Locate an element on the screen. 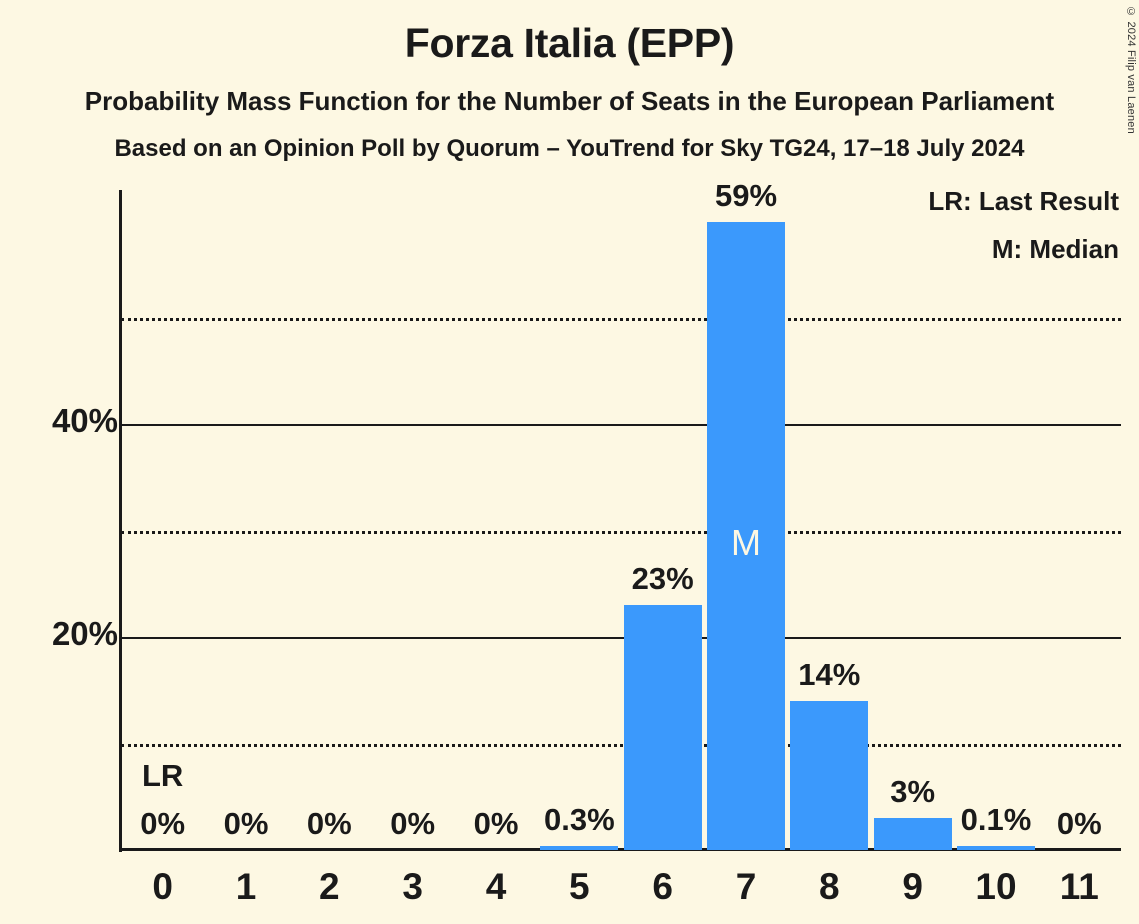 Image resolution: width=1139 pixels, height=924 pixels. bar-value-label: 23% is located at coordinates (662, 579).